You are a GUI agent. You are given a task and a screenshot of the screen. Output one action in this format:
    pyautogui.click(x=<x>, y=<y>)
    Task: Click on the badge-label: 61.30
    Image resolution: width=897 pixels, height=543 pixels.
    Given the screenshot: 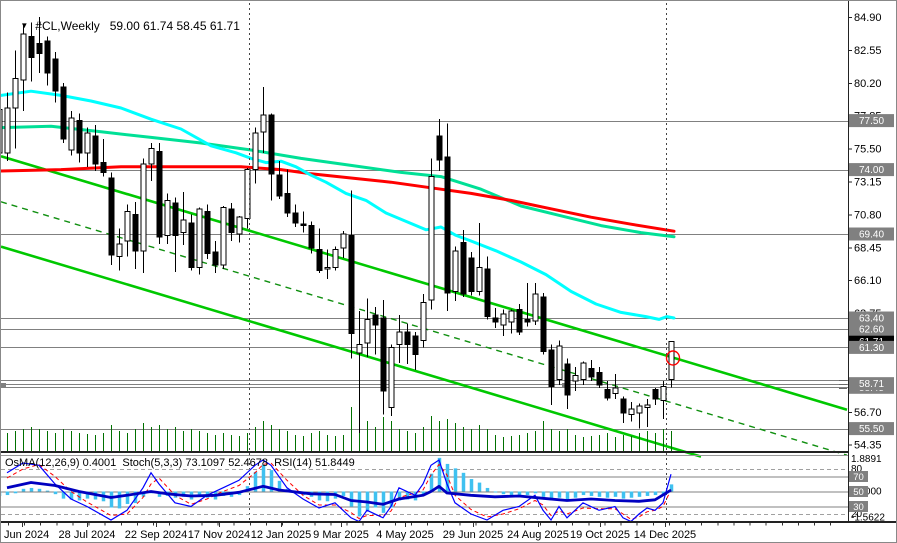 What is the action you would take?
    pyautogui.click(x=871, y=348)
    